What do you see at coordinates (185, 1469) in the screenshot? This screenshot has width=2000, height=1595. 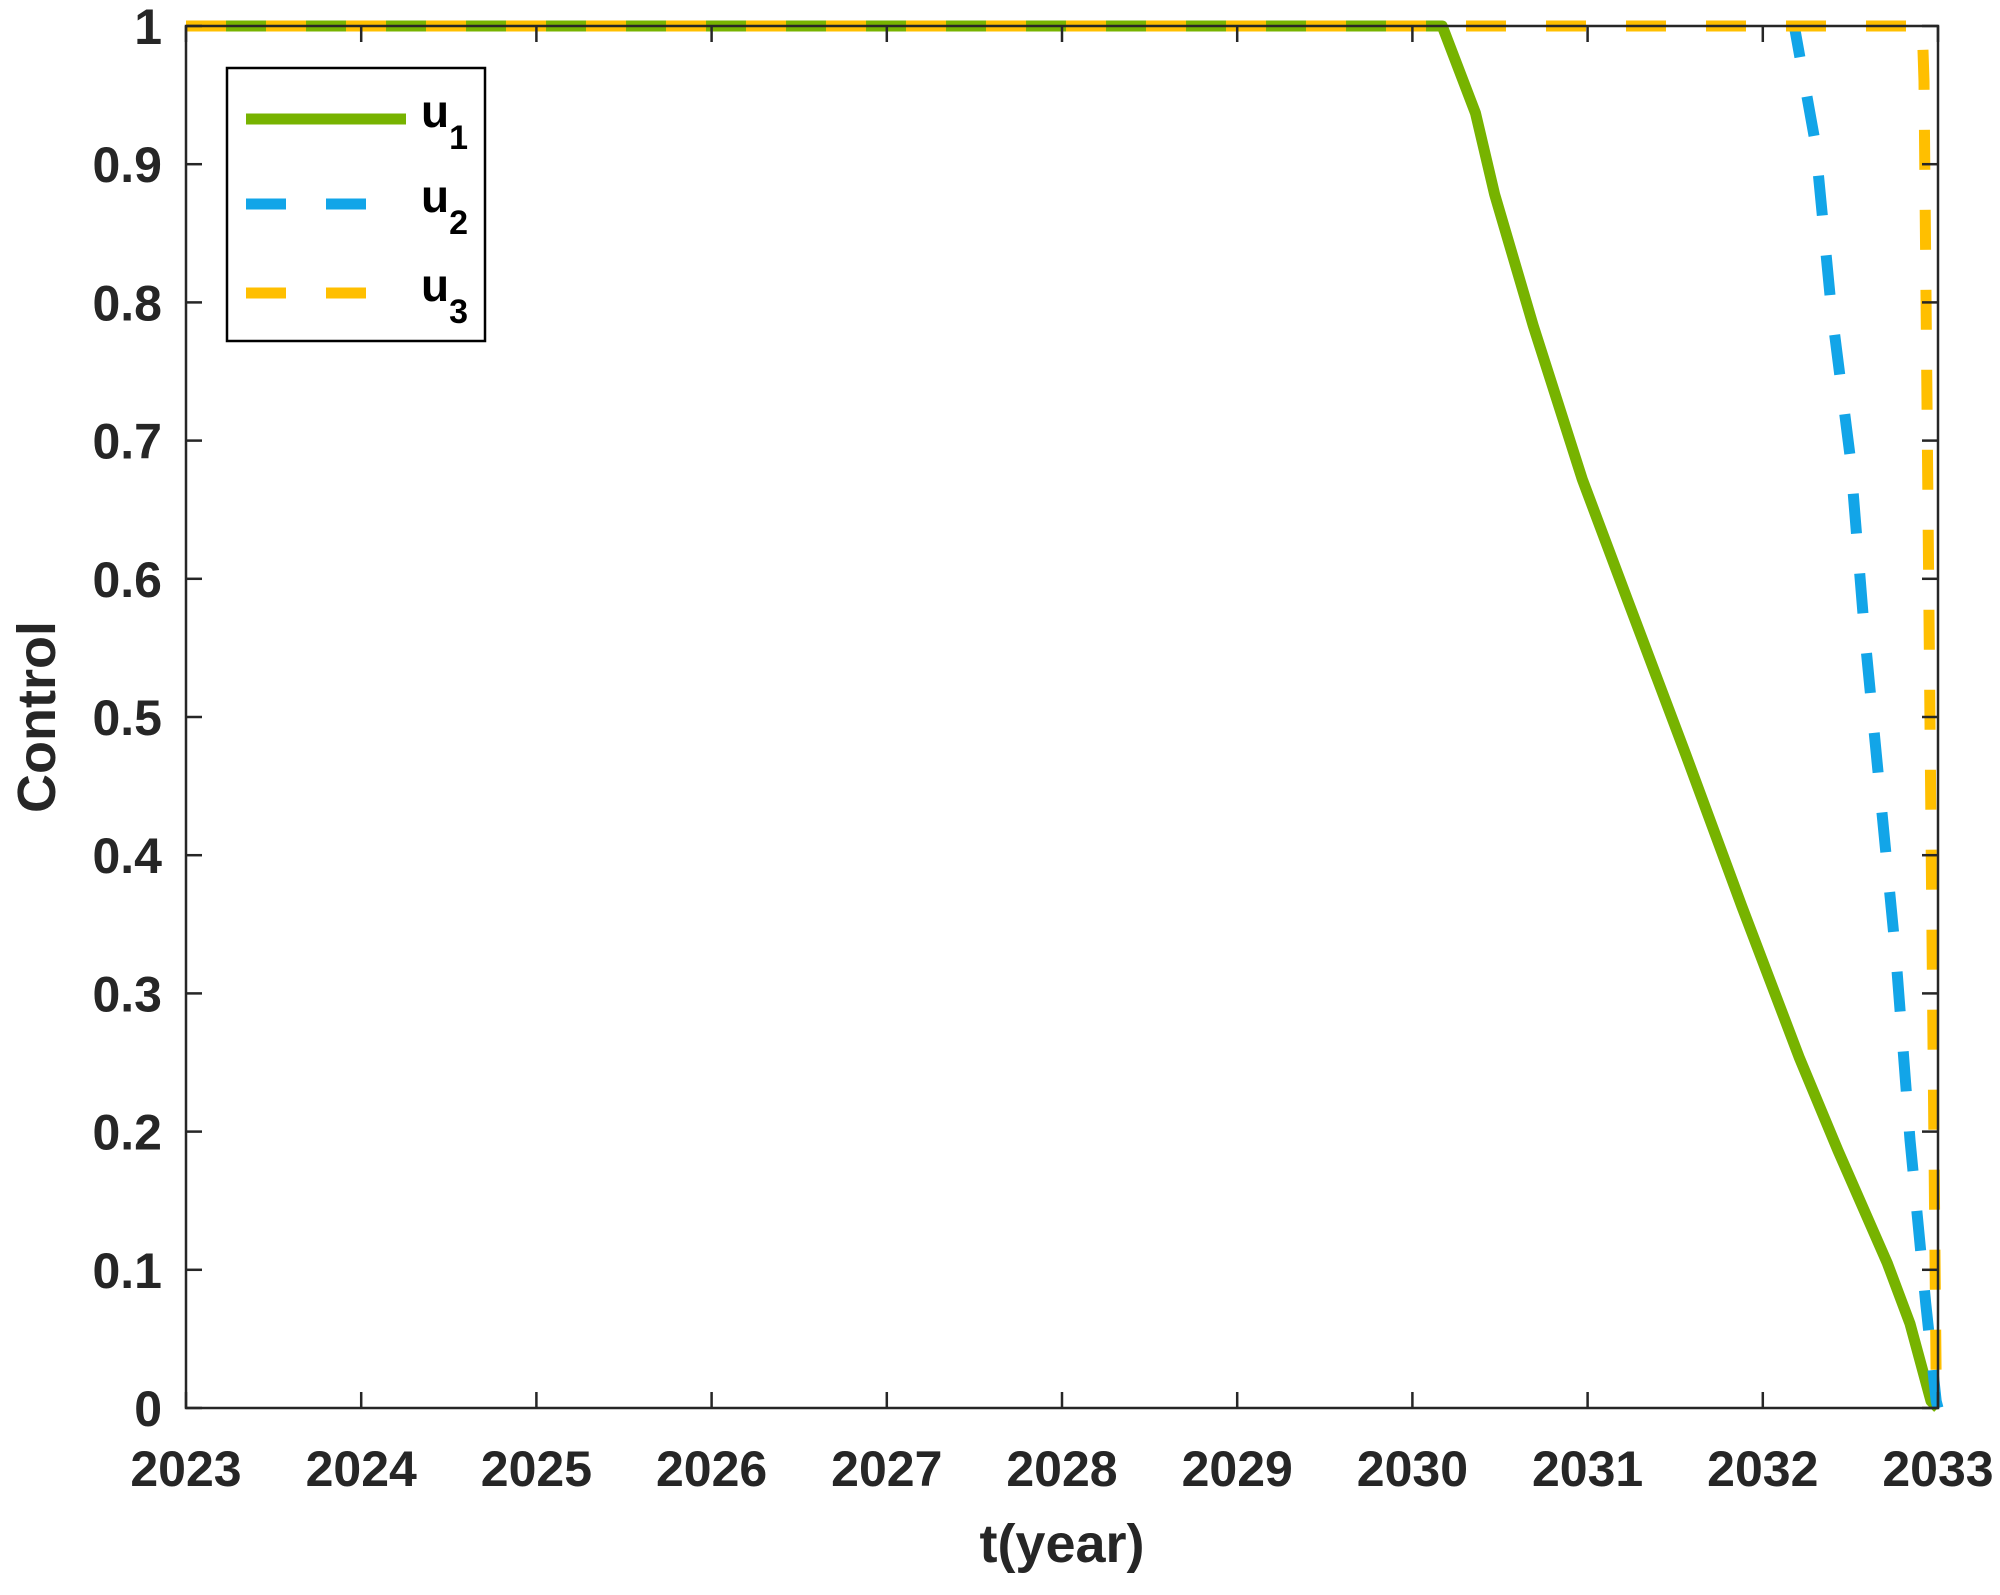 I see `x-tick-label: 2023` at bounding box center [185, 1469].